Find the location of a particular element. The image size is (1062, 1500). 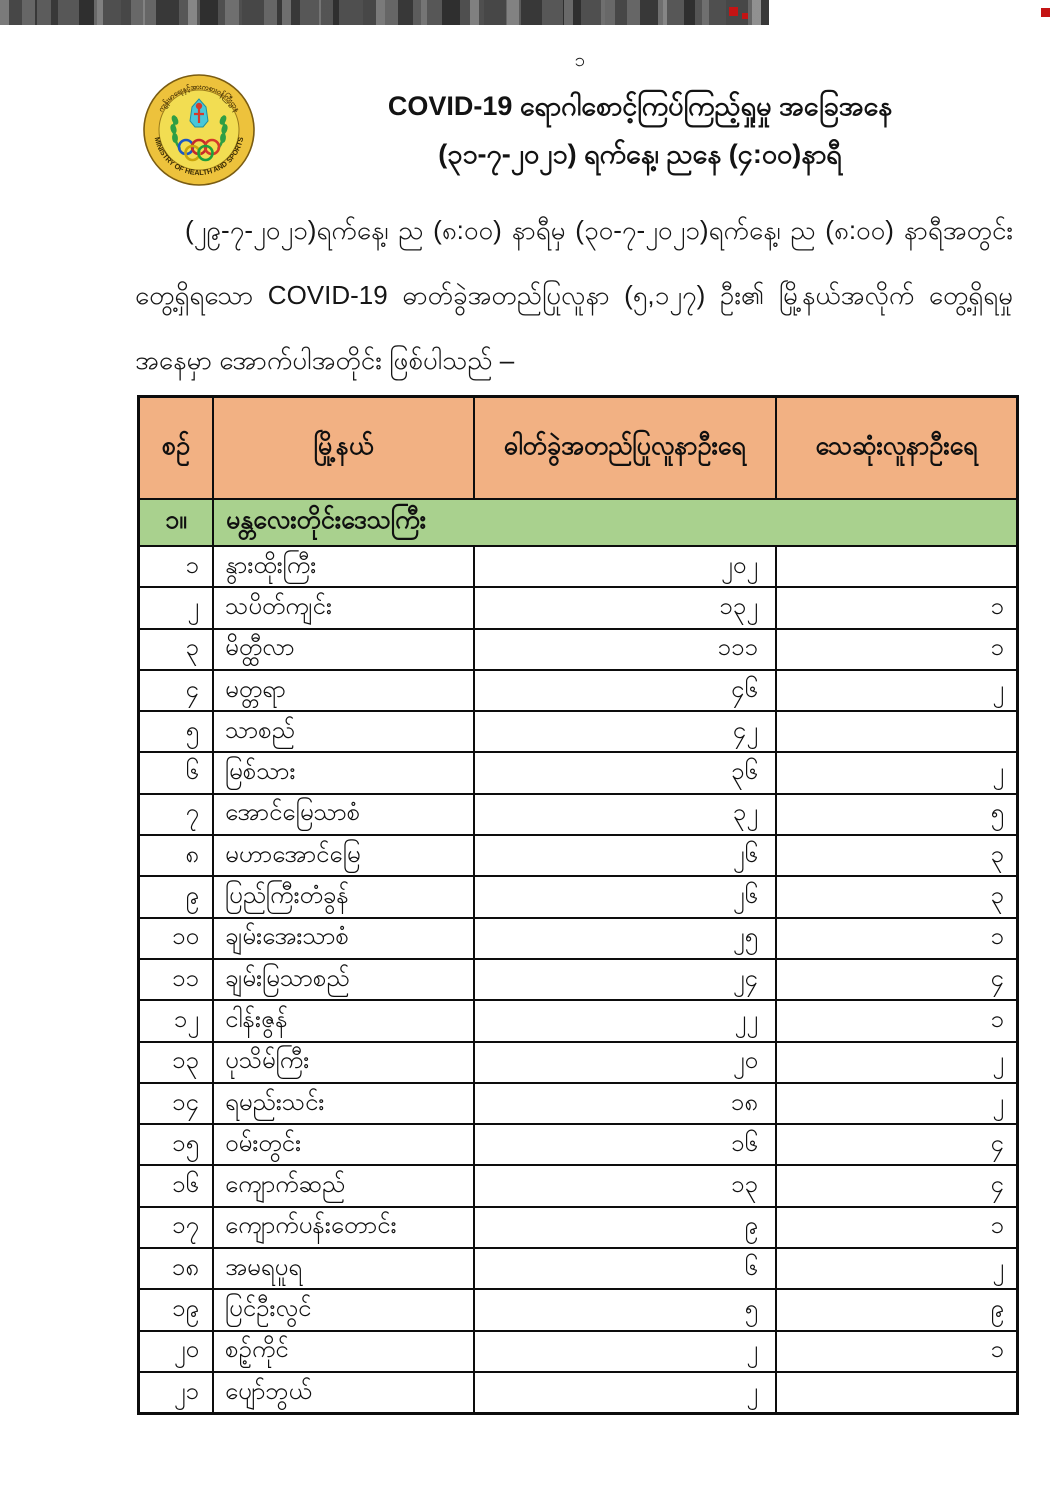

cell-confirmed: ၂၀၂ is located at coordinates (624, 566).